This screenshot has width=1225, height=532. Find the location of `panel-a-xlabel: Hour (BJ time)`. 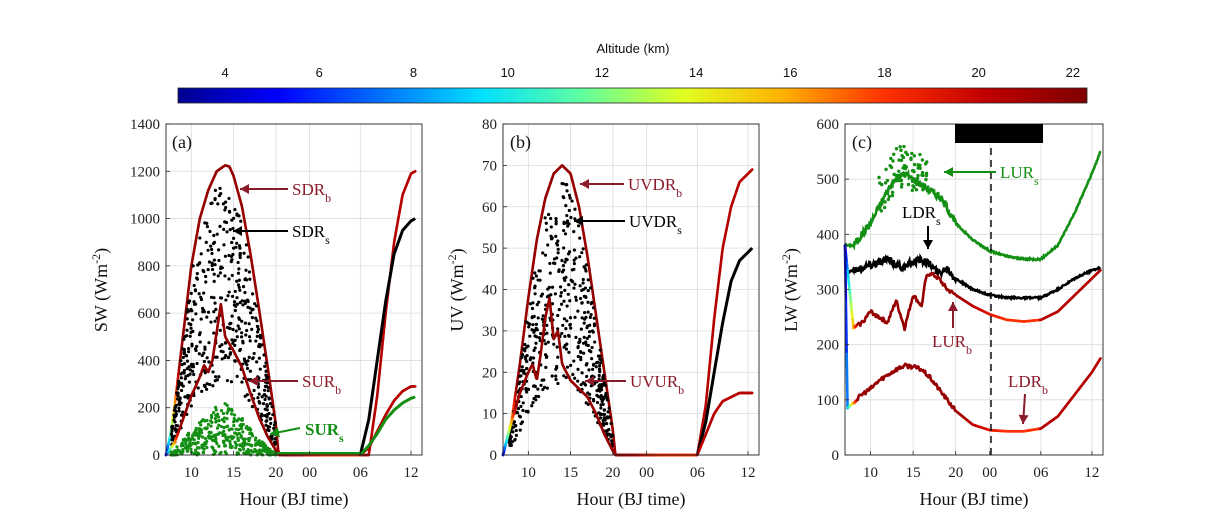

panel-a-xlabel: Hour (BJ time) is located at coordinates (294, 499).